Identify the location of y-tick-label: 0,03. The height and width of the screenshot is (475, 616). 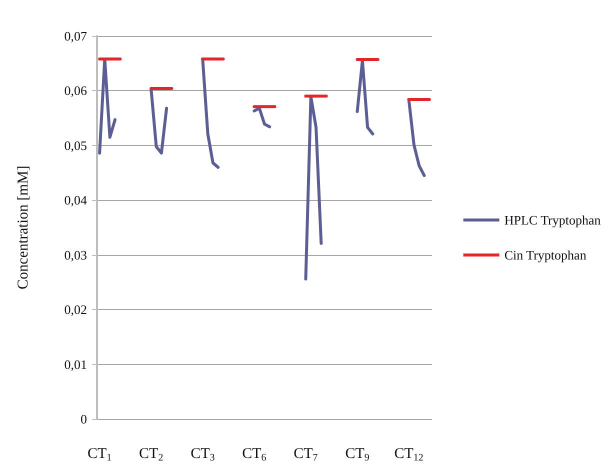
(75, 254).